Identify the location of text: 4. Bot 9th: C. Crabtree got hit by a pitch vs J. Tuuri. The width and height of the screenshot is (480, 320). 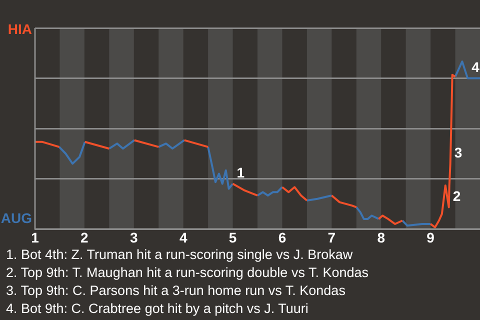
(158, 309).